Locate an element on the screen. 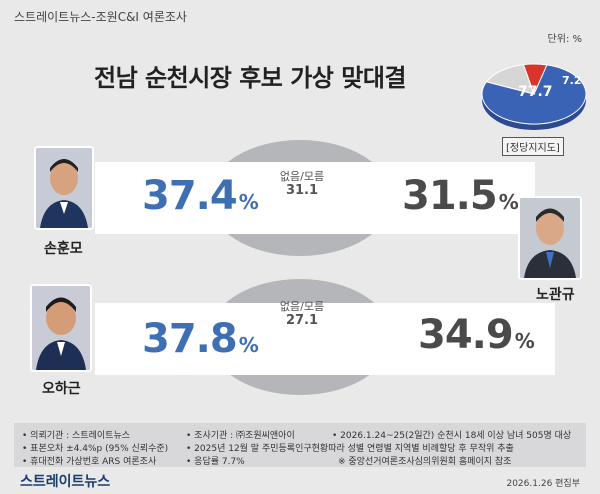  left-percentage: 37.4% is located at coordinates (200, 196).